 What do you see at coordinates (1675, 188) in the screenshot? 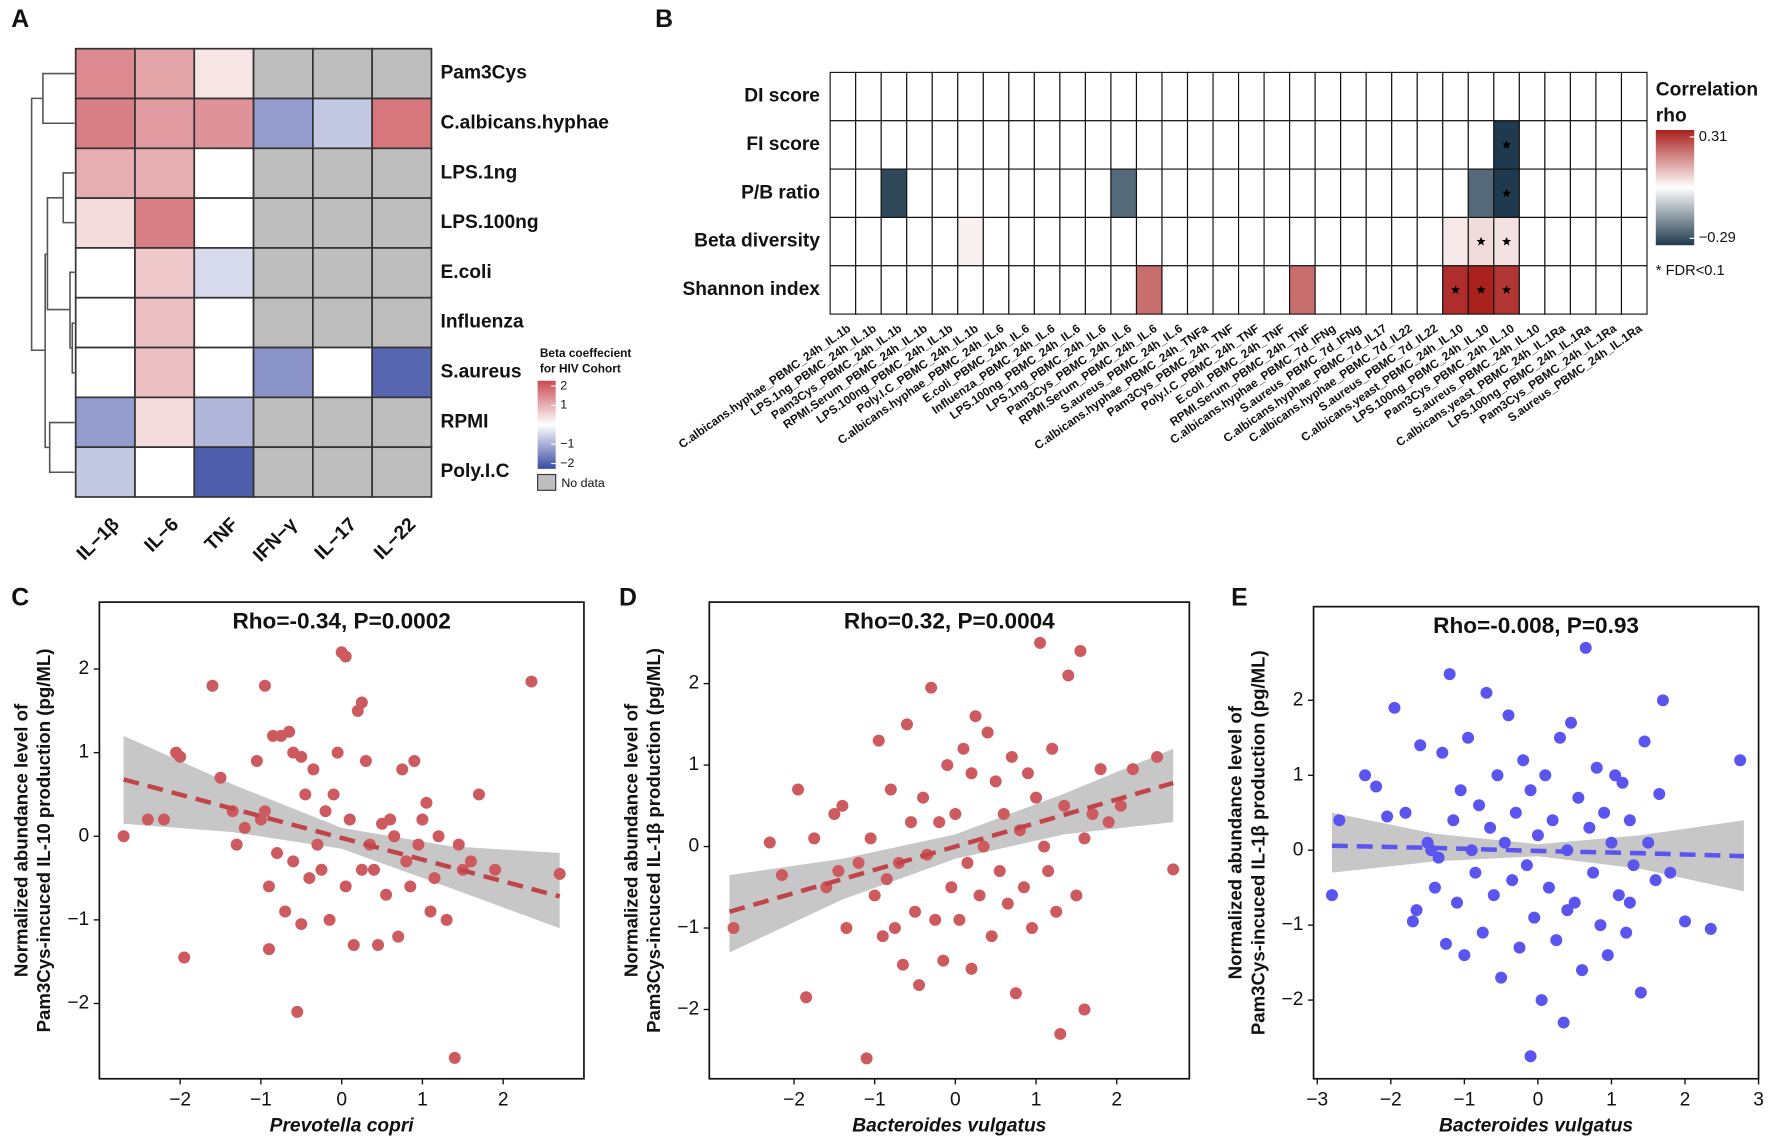
I see `colorbar` at bounding box center [1675, 188].